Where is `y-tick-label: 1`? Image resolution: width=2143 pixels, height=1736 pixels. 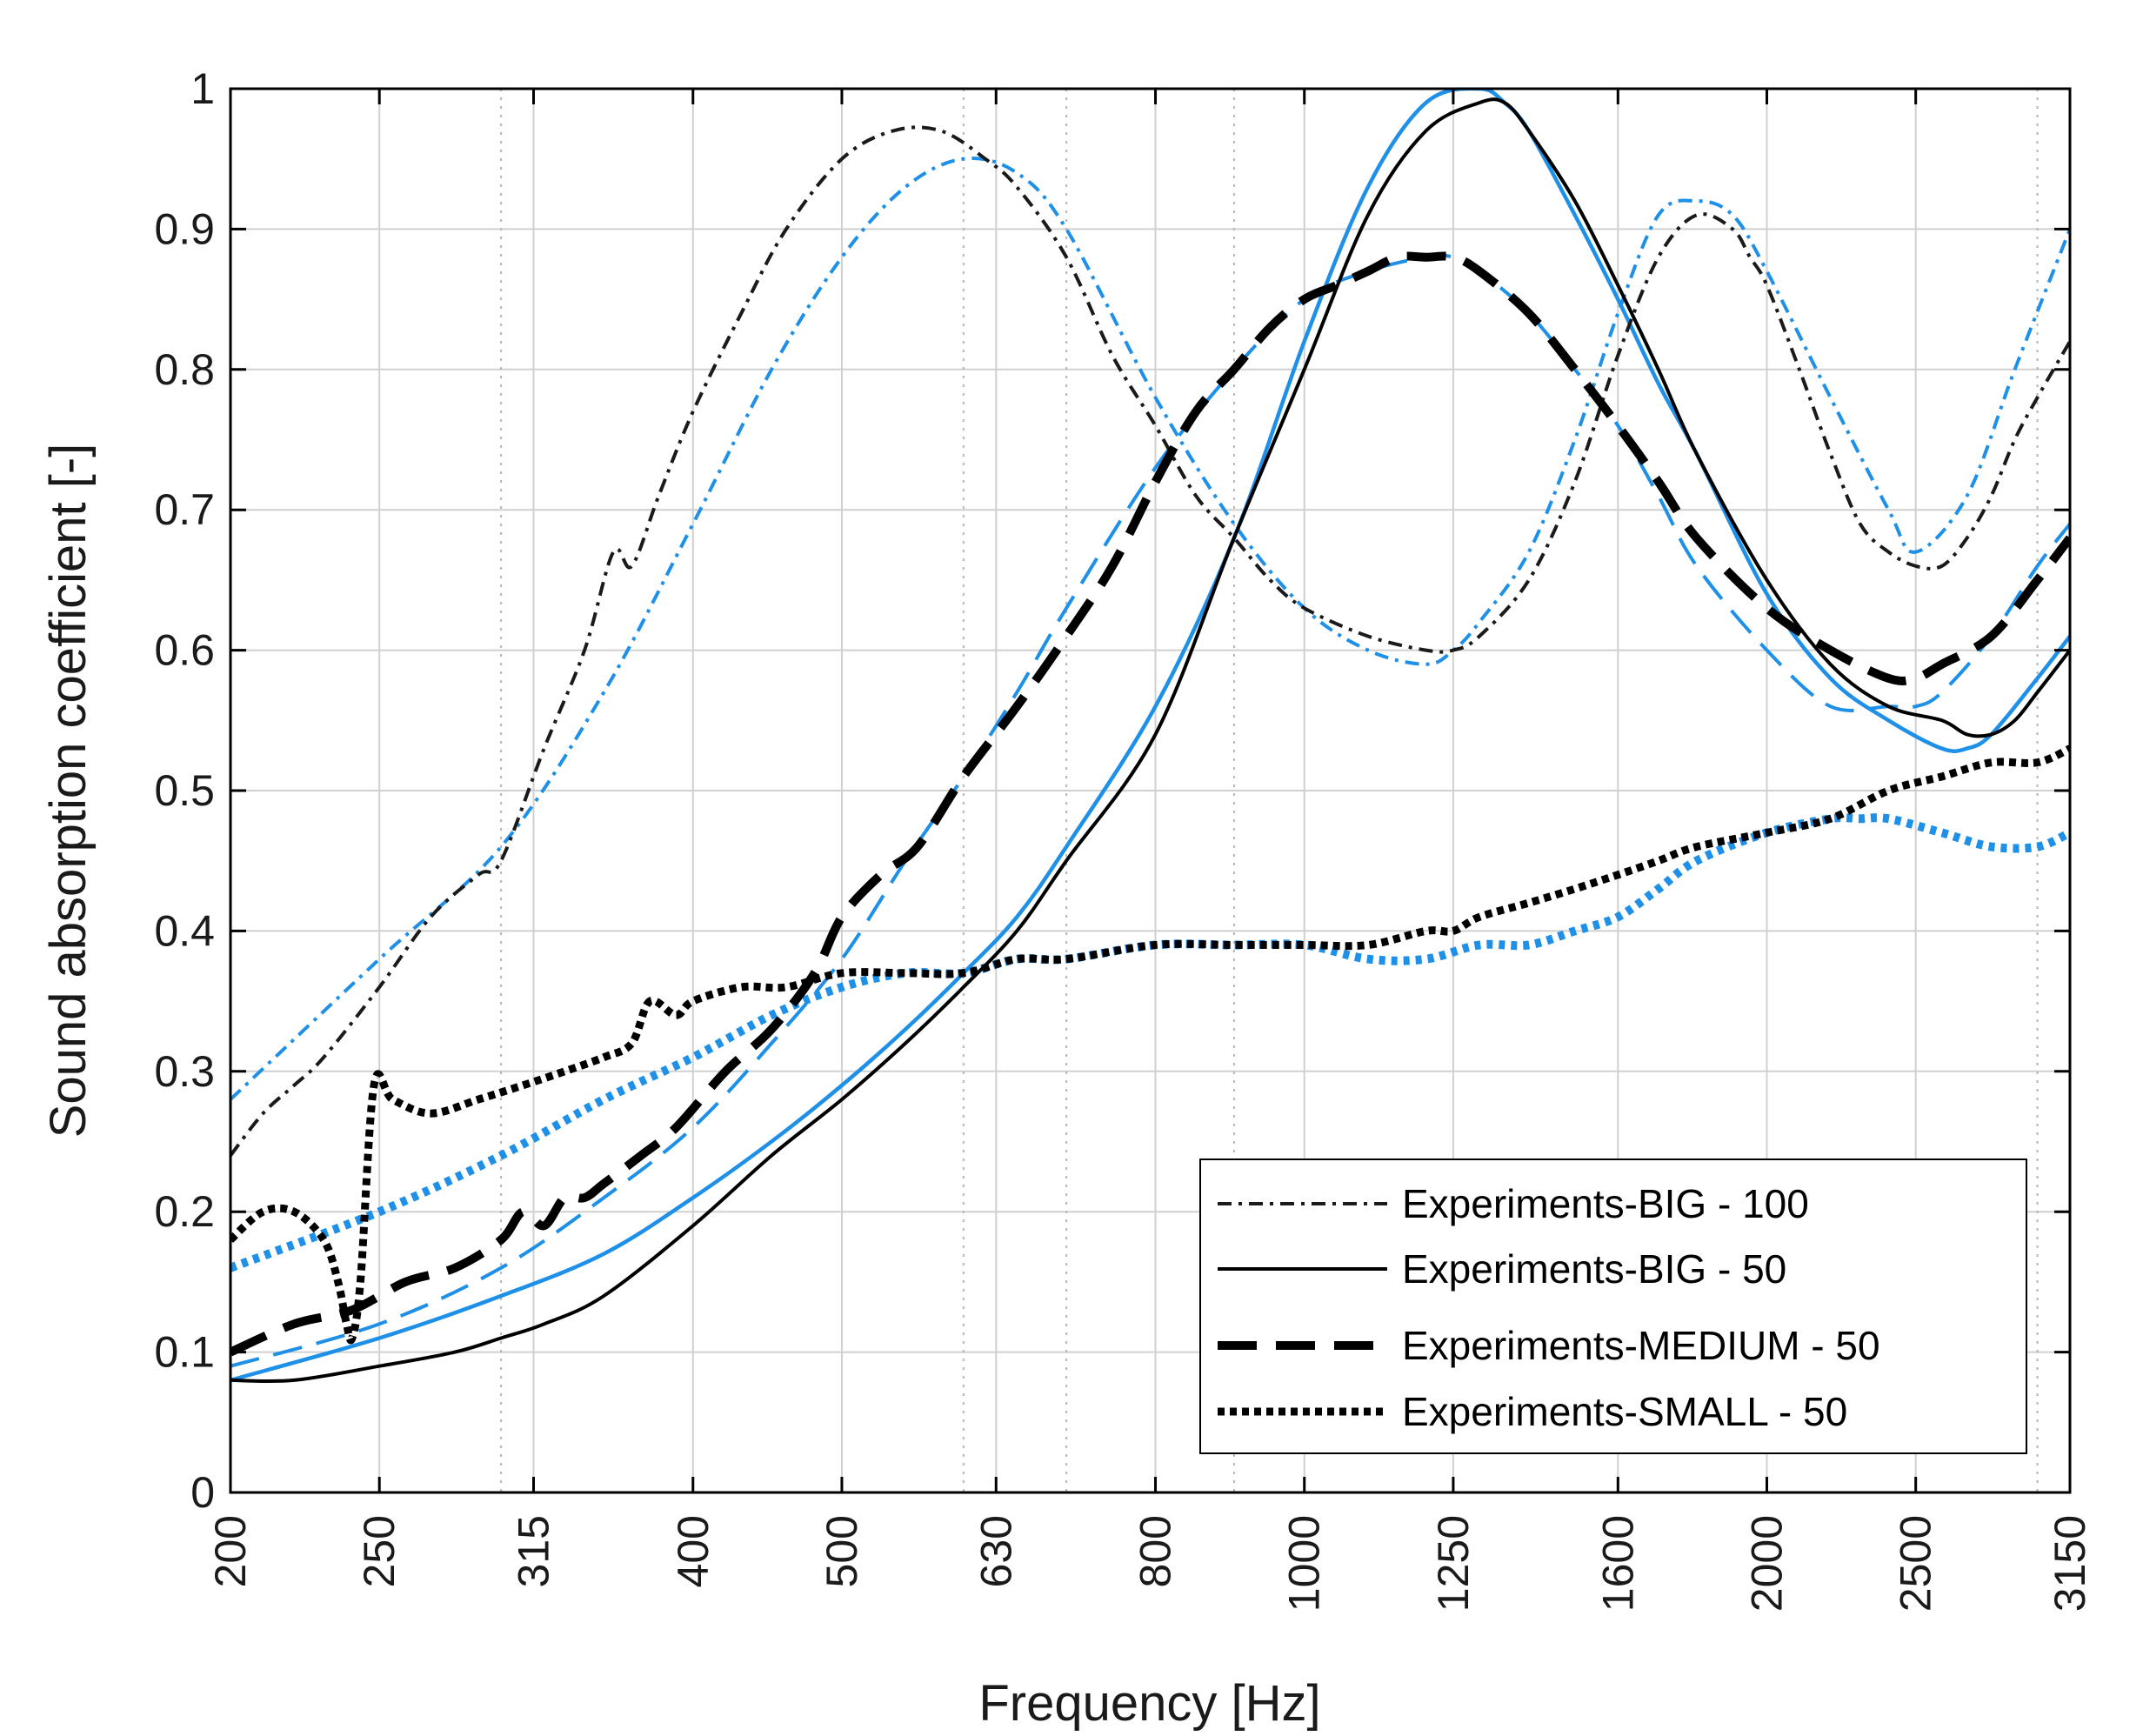 y-tick-label: 1 is located at coordinates (202, 88).